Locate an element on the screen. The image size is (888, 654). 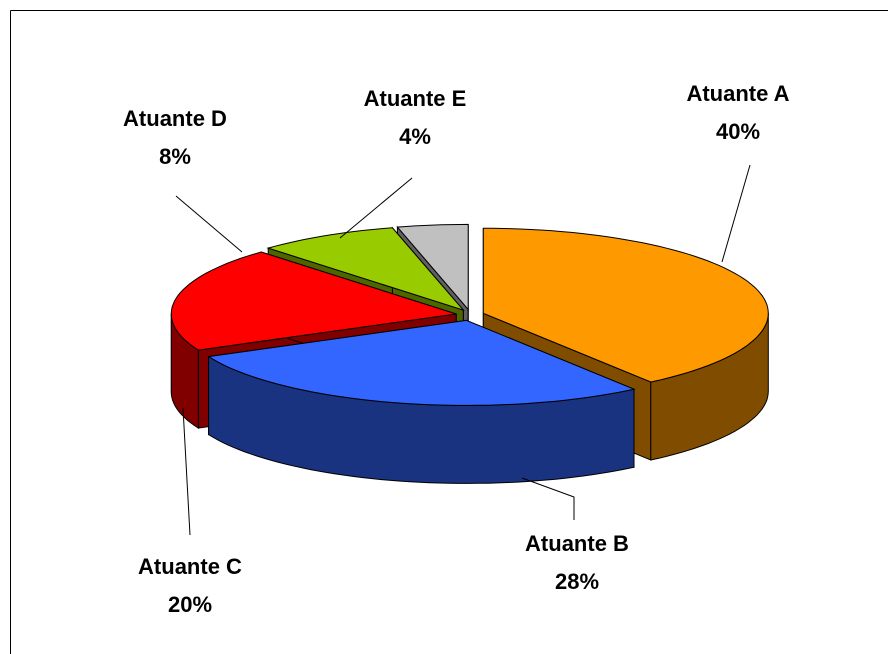
slice-value-label: 20% is located at coordinates (190, 604).